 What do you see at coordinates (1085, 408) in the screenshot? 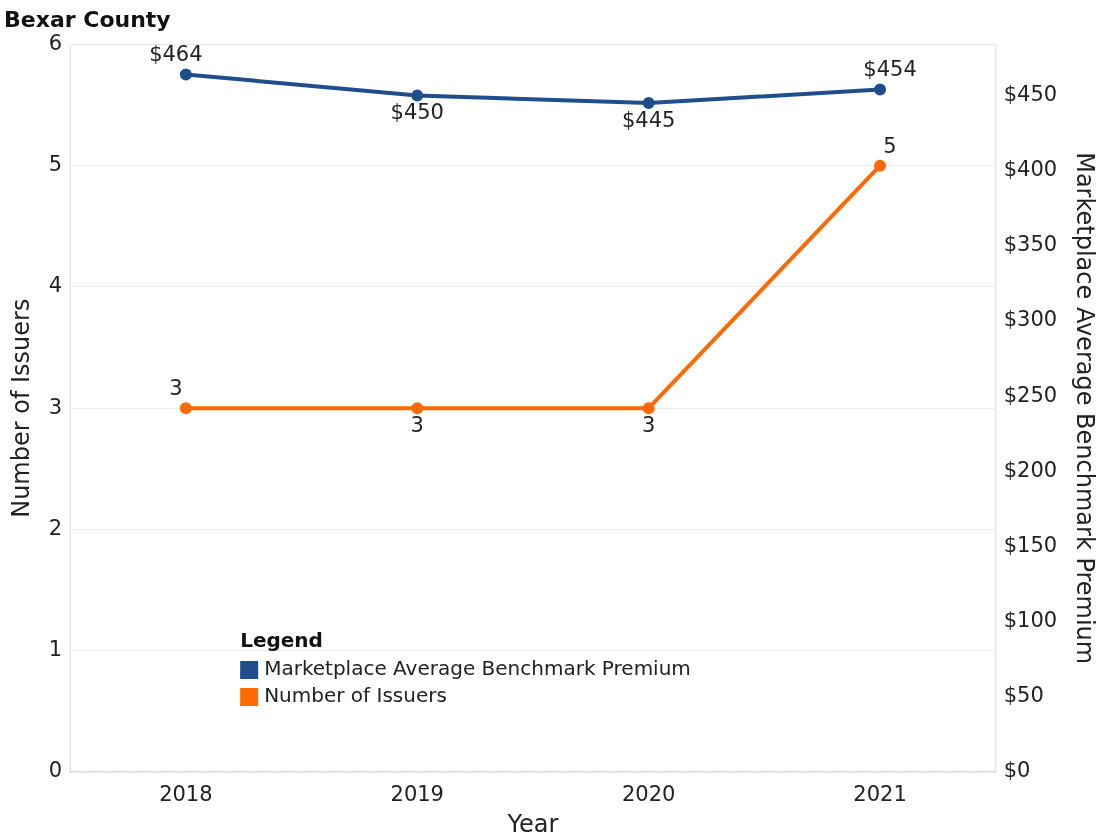
I see `y2-axis-title: Marketplace Average Benchmark Premium` at bounding box center [1085, 408].